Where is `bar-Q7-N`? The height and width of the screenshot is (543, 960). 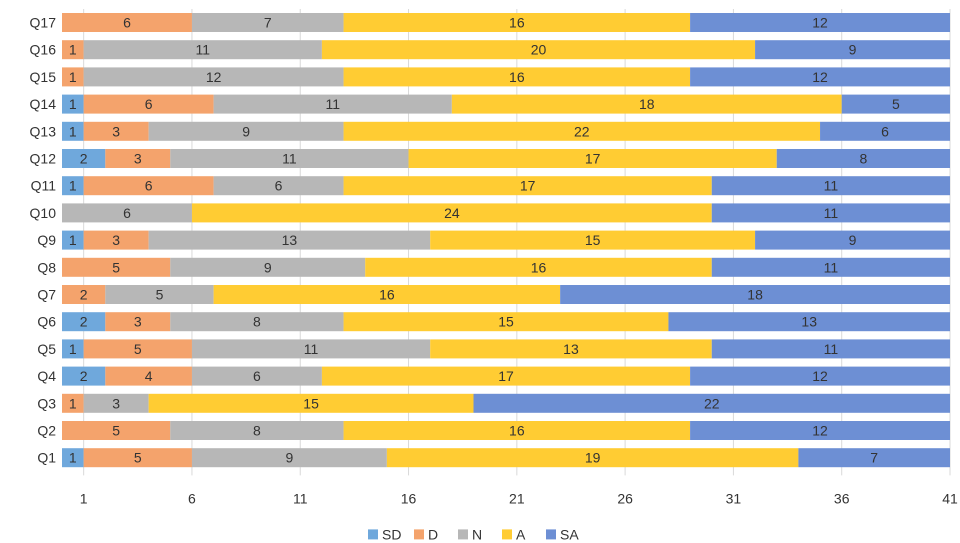 bar-Q7-N is located at coordinates (159, 294).